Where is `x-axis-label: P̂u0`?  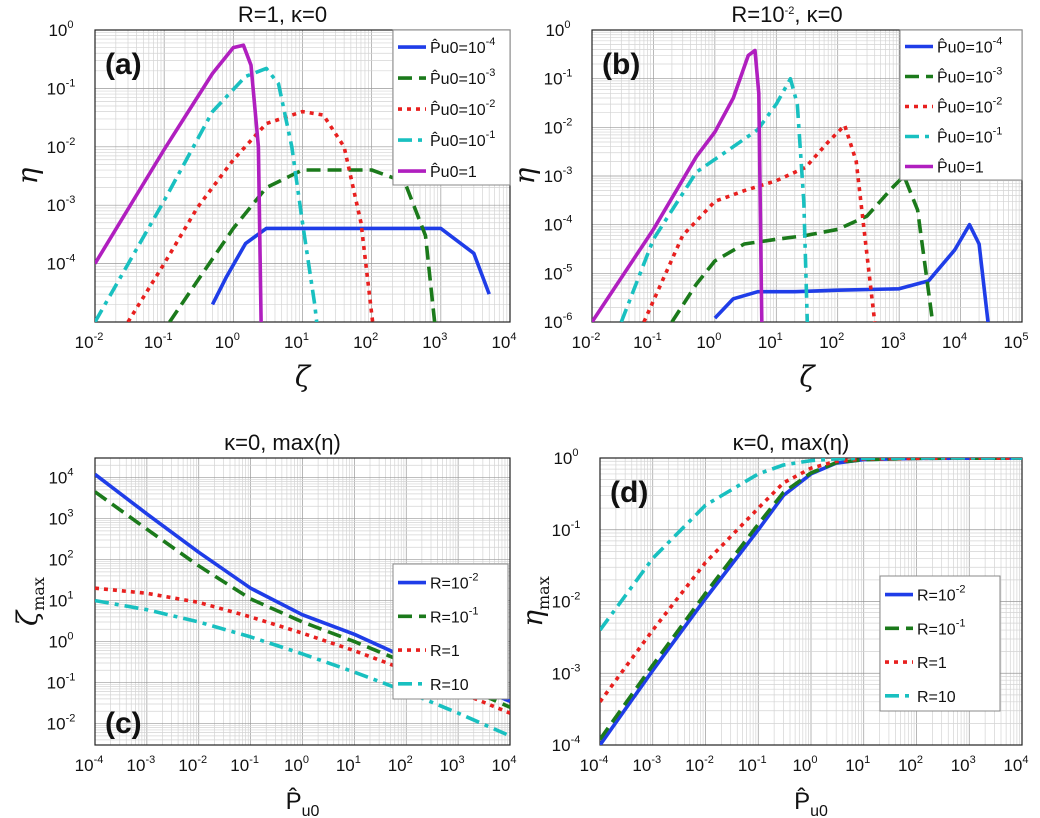
x-axis-label: P̂u0 is located at coordinates (811, 802).